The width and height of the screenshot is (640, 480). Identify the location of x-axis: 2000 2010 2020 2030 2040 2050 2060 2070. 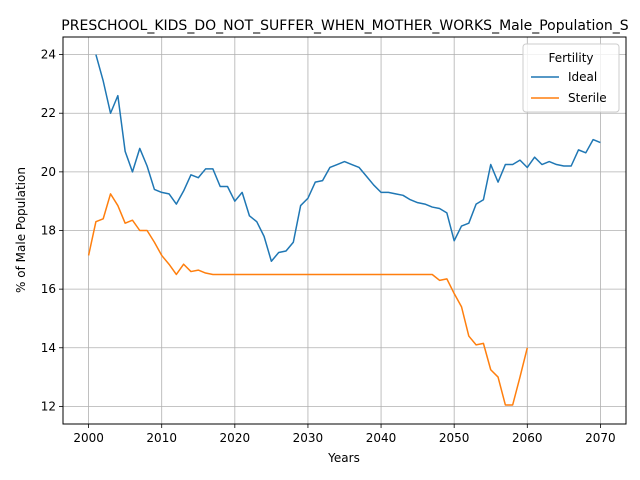
(344, 434).